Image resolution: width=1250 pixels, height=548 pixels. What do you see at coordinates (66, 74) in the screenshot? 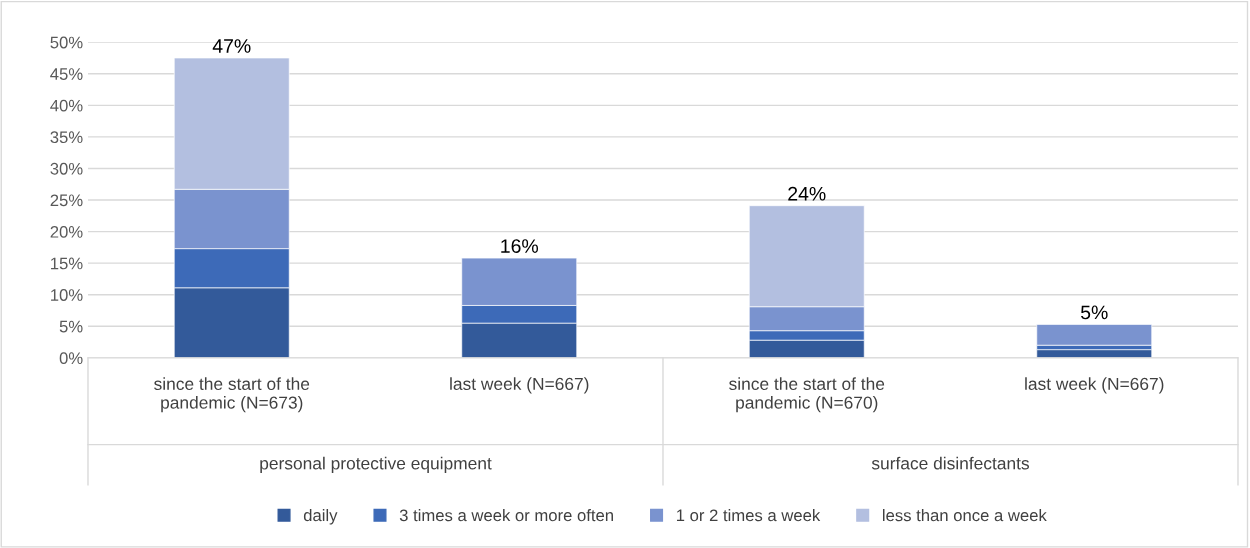
I see `y-tick-label: 45%` at bounding box center [66, 74].